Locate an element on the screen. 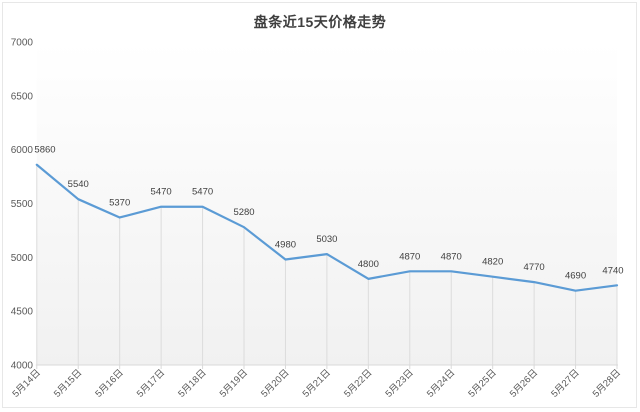  data-point-label: 4820 is located at coordinates (492, 262).